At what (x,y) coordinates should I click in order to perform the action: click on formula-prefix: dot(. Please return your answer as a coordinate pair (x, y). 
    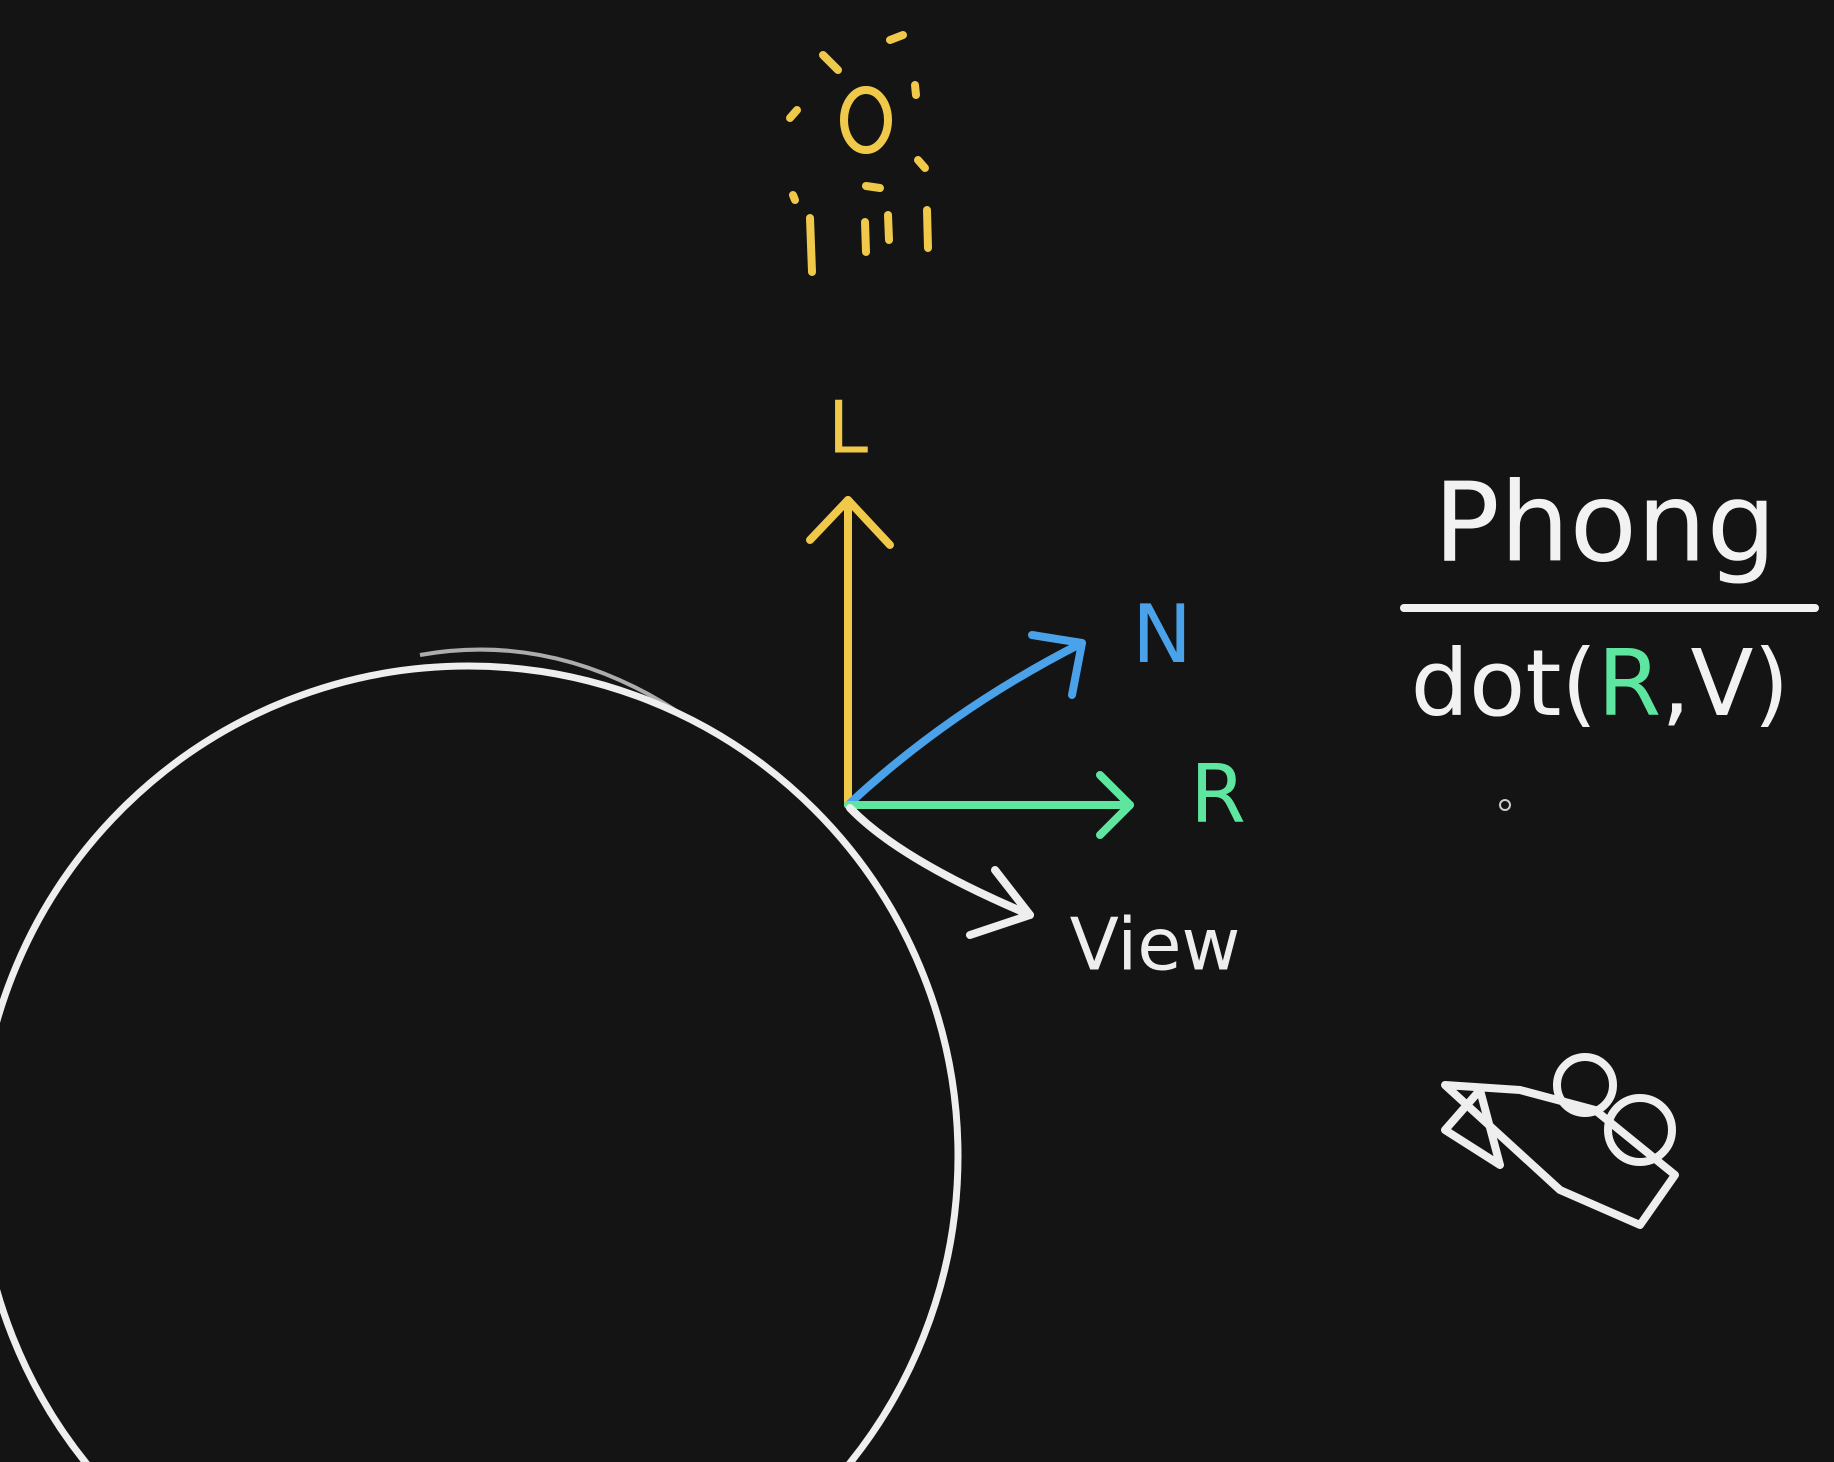
    Looking at the image, I should click on (1504, 683).